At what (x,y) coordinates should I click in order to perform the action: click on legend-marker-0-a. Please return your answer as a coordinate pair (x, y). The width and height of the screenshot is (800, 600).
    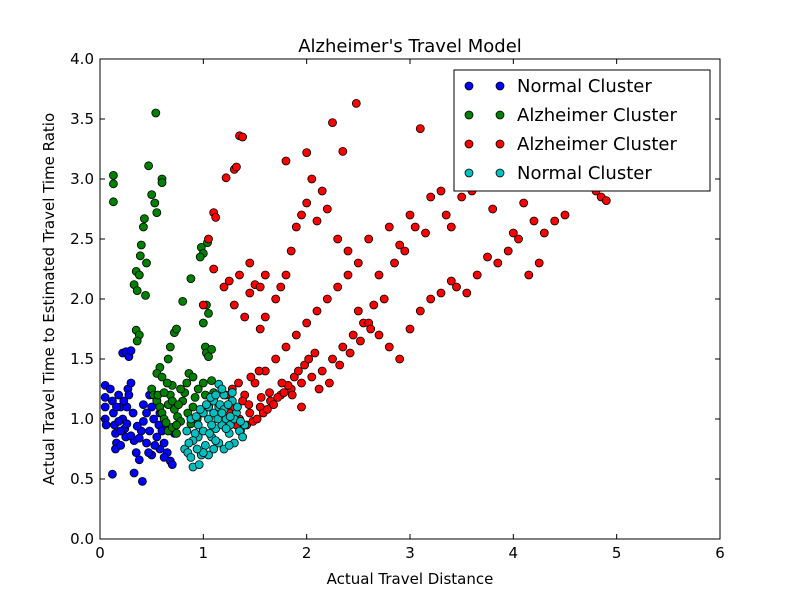
    Looking at the image, I should click on (469, 86).